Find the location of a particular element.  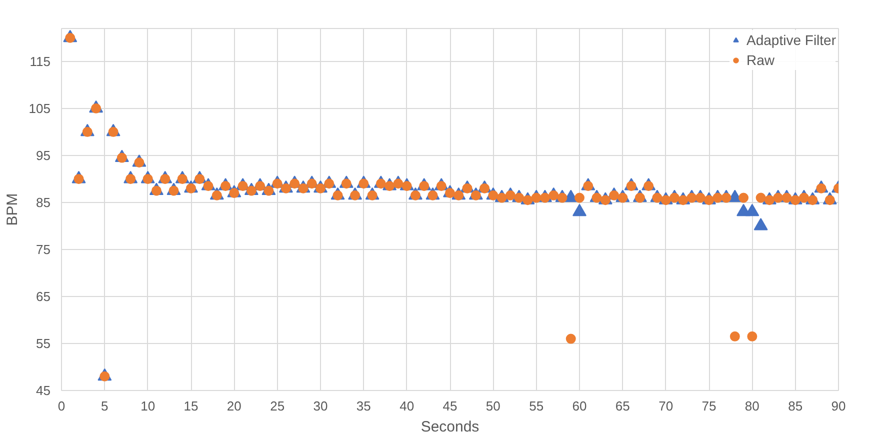

x-axis-title: Seconds is located at coordinates (450, 427).